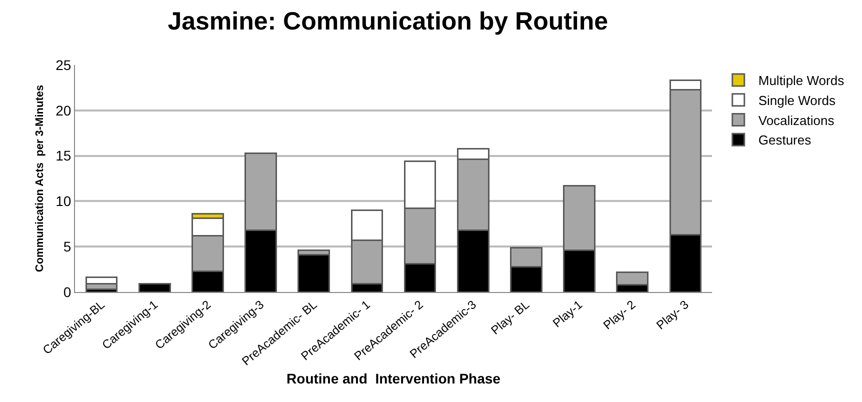 This screenshot has height=402, width=862. Describe the element at coordinates (785, 140) in the screenshot. I see `legend-label: Gestures` at that location.